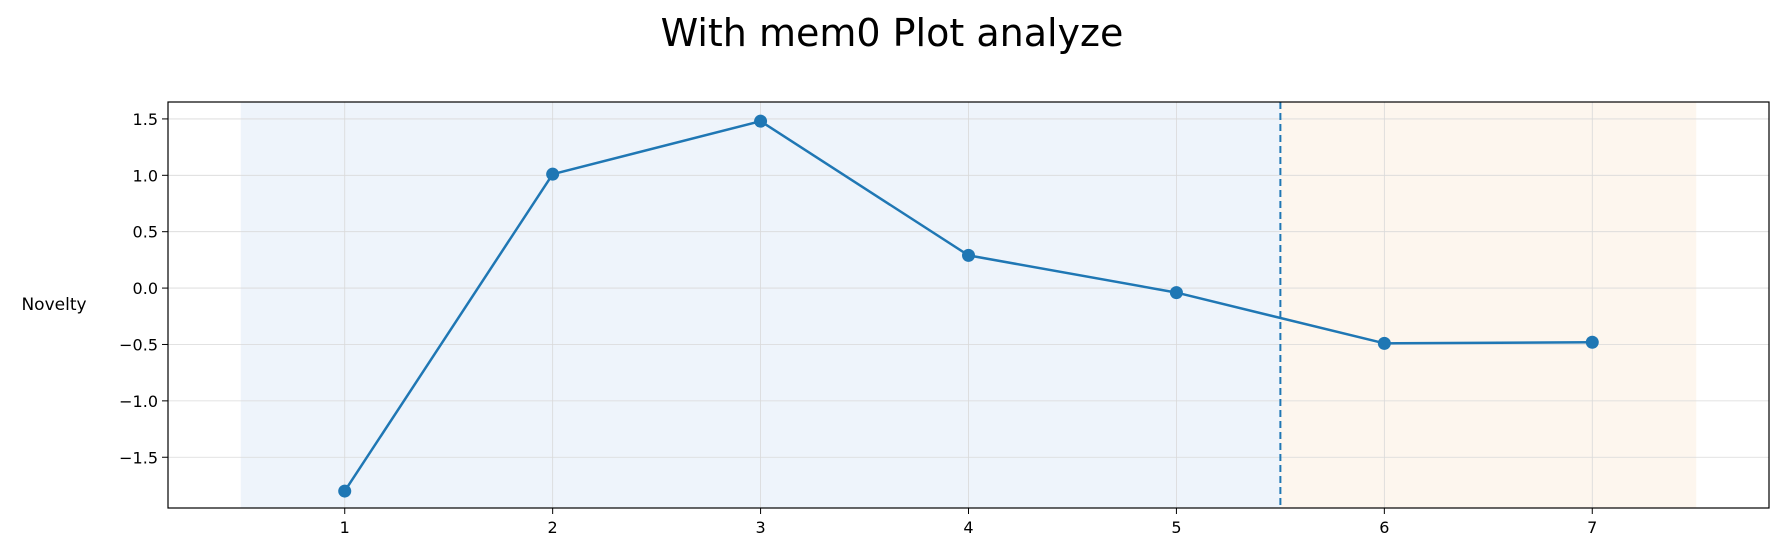  I want to click on x-tick-label-1: 1, so click(345, 527).